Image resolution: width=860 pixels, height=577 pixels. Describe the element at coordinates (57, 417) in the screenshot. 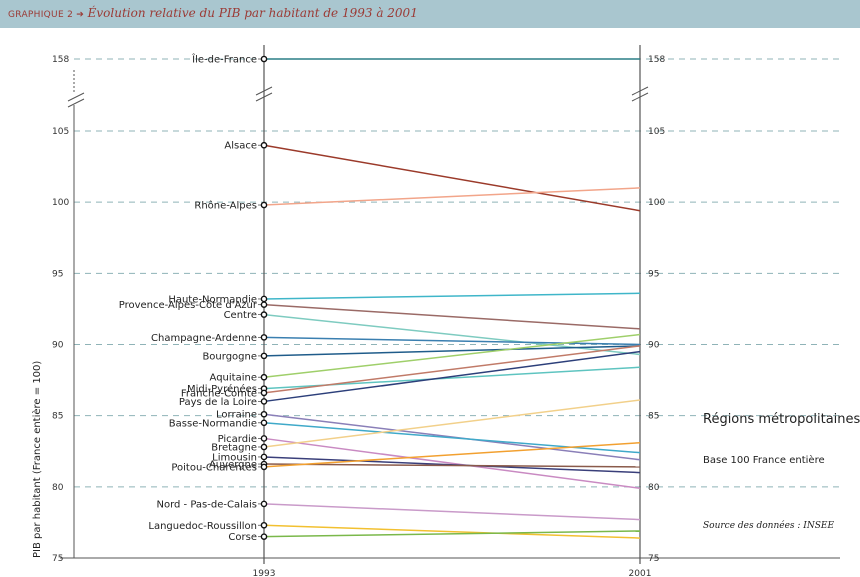

I see `y-tick-left-85: 85` at that location.